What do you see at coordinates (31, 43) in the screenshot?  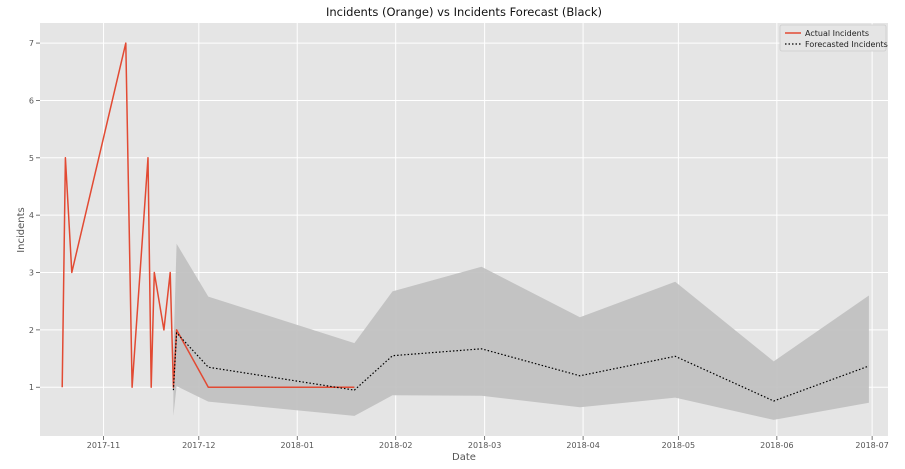 I see `y-tick-label: 7` at bounding box center [31, 43].